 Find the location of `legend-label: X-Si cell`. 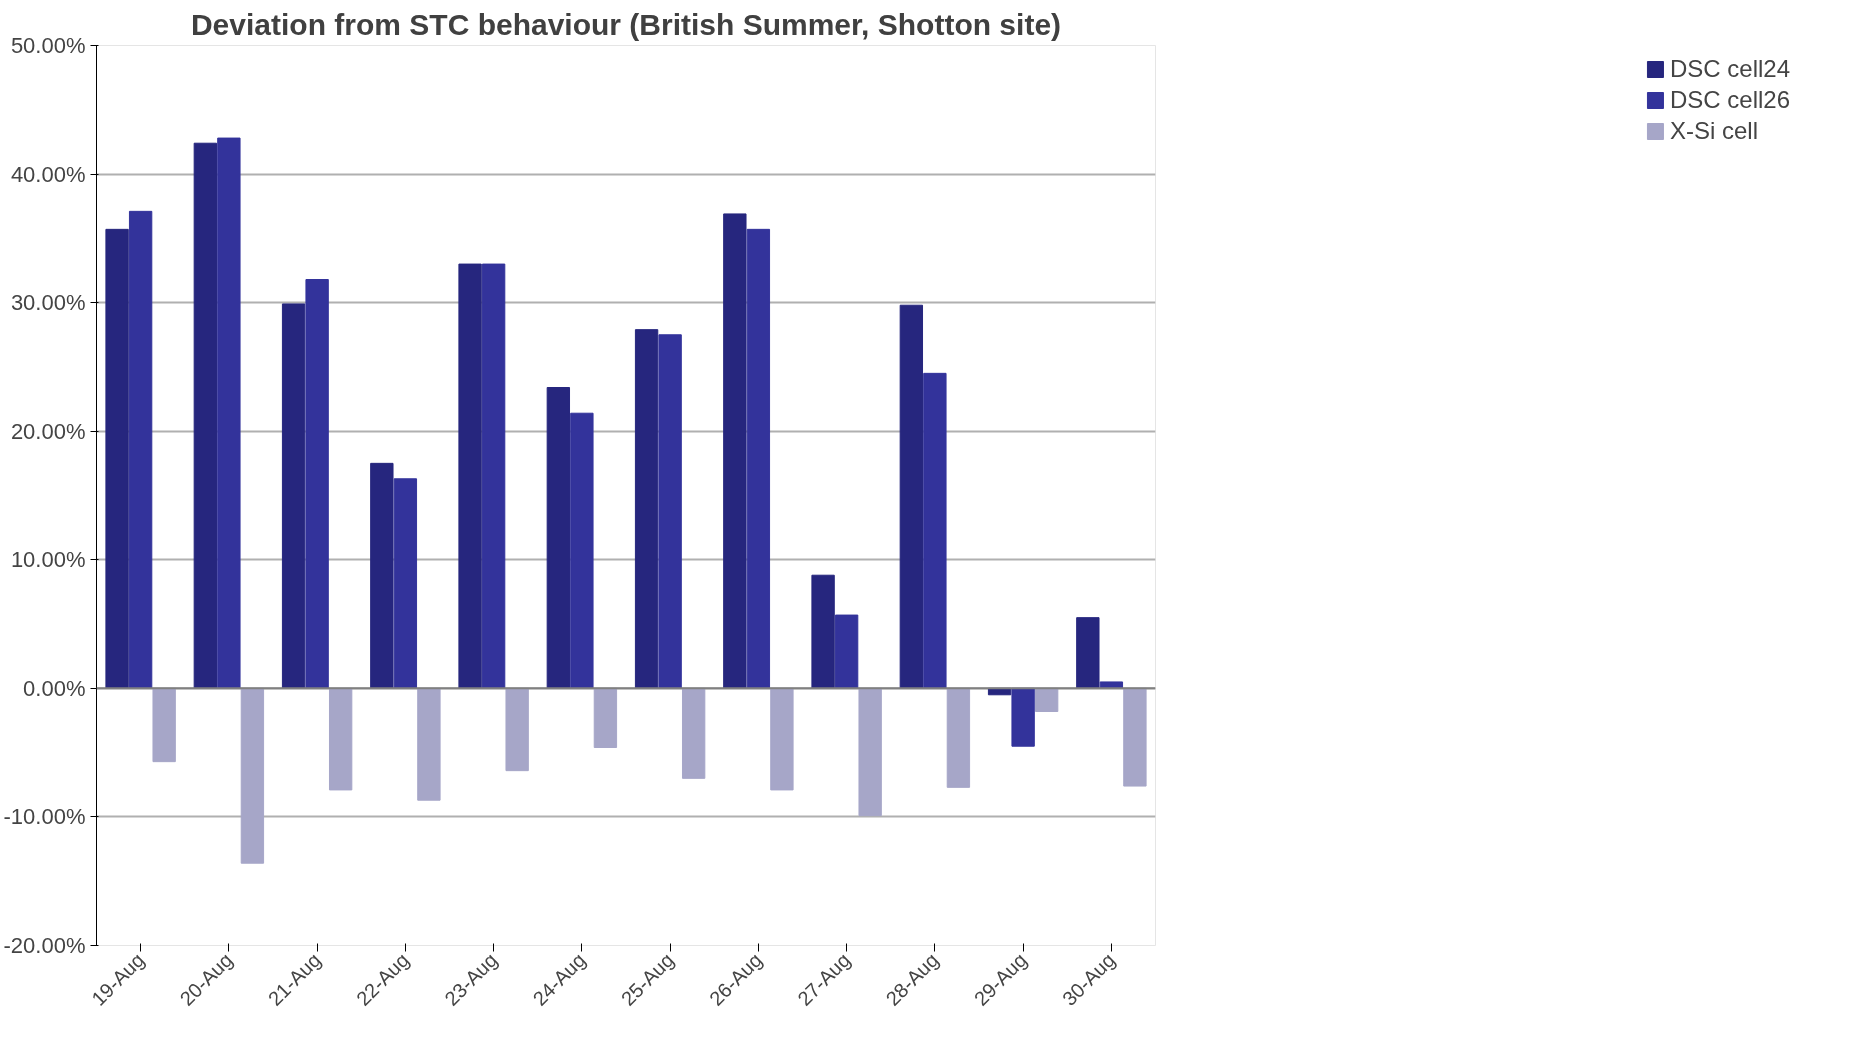

legend-label: X-Si cell is located at coordinates (1713, 131).